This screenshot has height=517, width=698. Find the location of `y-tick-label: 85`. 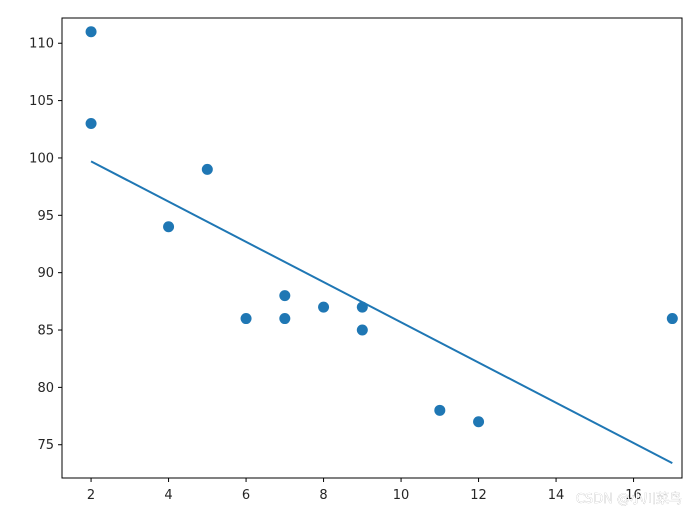

y-tick-label: 85 is located at coordinates (45, 331).